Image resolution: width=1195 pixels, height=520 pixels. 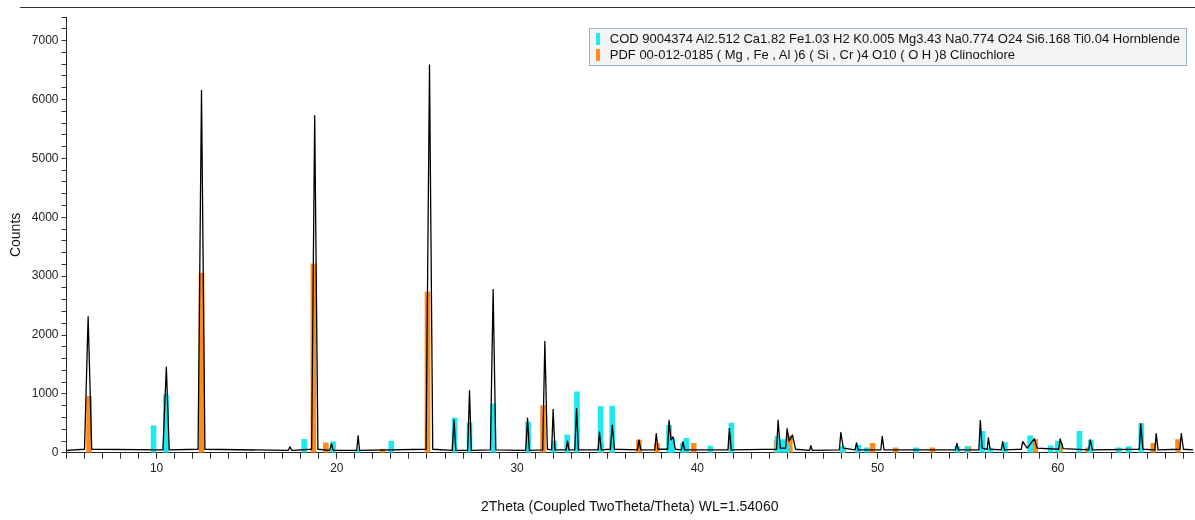 I want to click on x-tick-label: 10, so click(x=156, y=468).